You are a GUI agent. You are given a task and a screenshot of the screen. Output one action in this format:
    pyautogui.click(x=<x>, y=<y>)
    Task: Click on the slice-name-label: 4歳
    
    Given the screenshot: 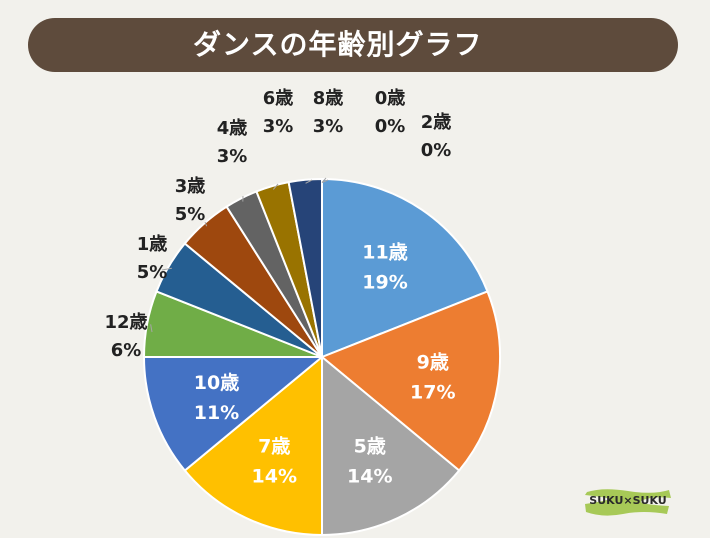 What is the action you would take?
    pyautogui.click(x=232, y=128)
    